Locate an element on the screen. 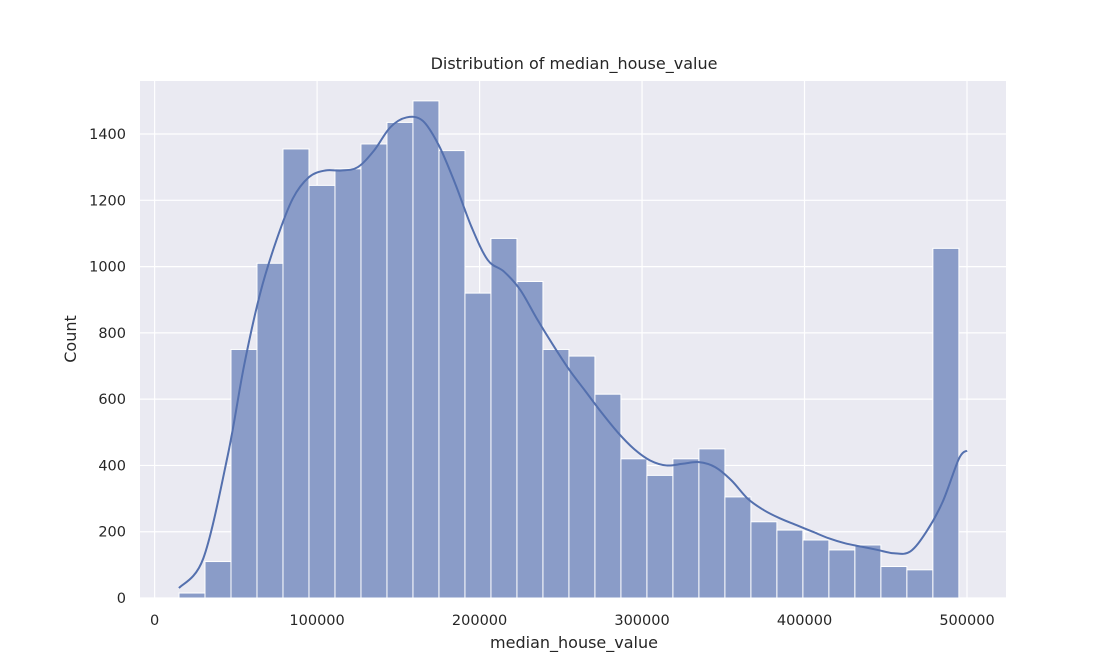 This screenshot has width=1120, height=664. y-axis-title: Count is located at coordinates (70, 339).